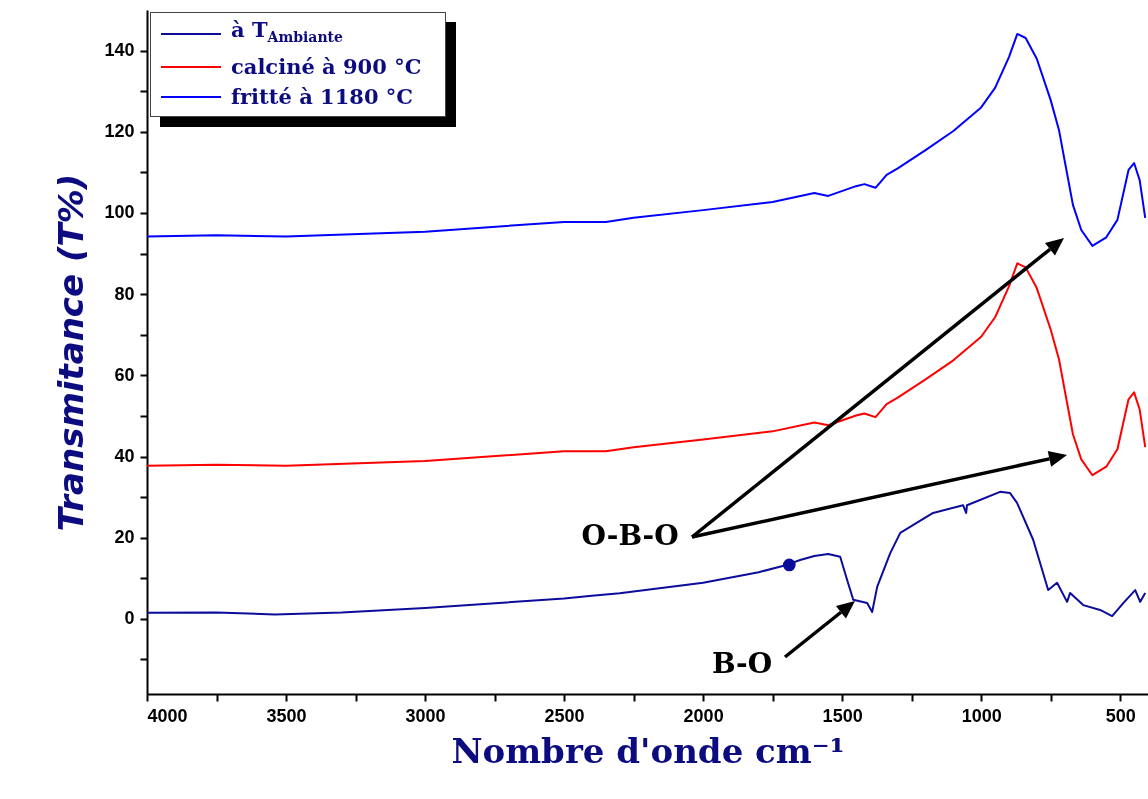 The width and height of the screenshot is (1148, 799). Describe the element at coordinates (564, 715) in the screenshot. I see `x-tick-label: 2500` at that location.